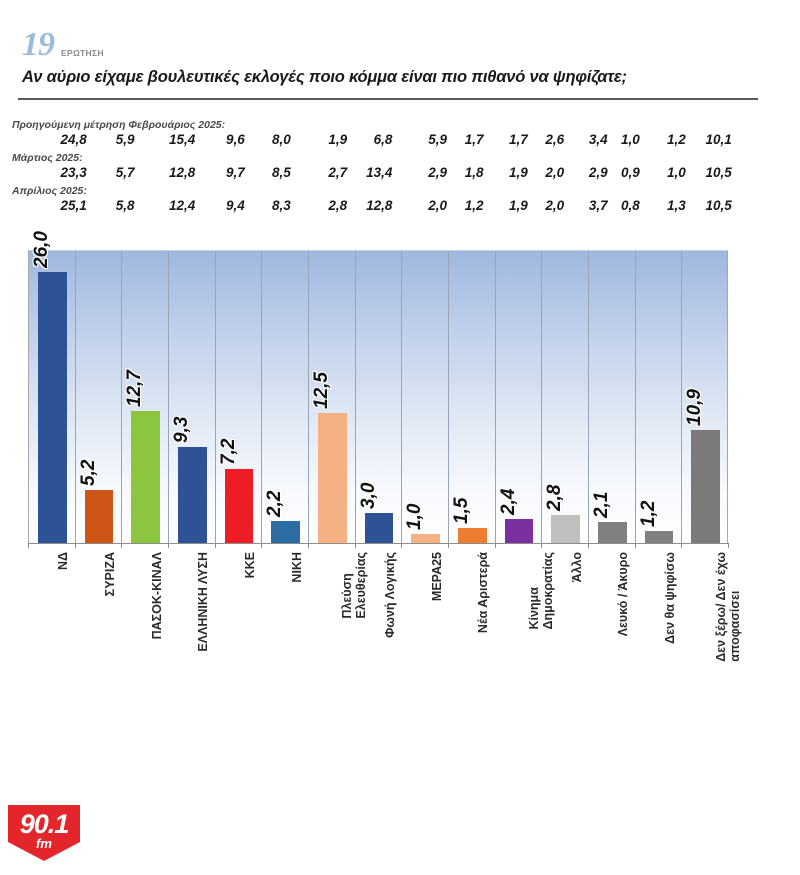 This screenshot has height=875, width=800. I want to click on measurement-value: 0,9, so click(630, 172).